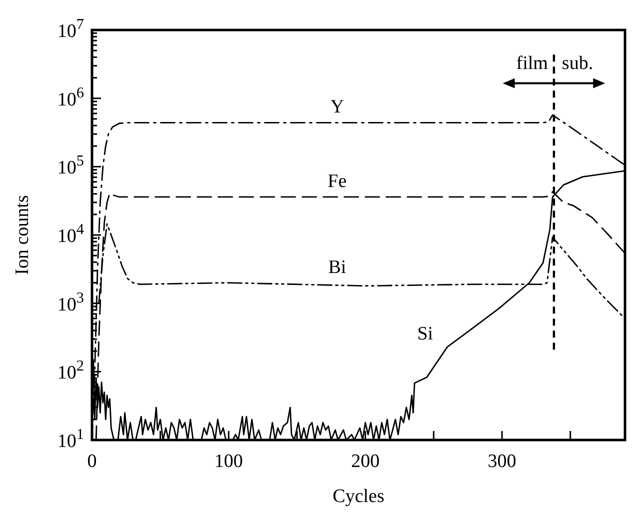 Image resolution: width=632 pixels, height=515 pixels. Describe the element at coordinates (70, 370) in the screenshot. I see `y-tick-label: 10$^{2}$` at that location.